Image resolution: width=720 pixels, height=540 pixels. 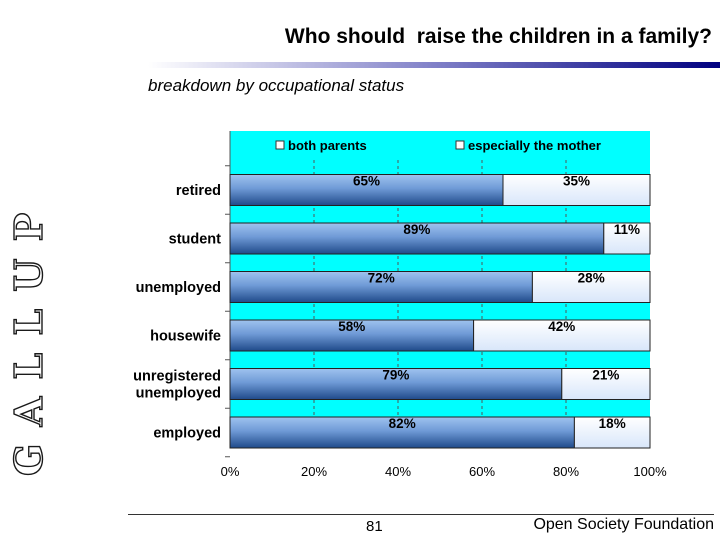 I want to click on data-label-especially-mother-1: 11%, so click(x=627, y=229).